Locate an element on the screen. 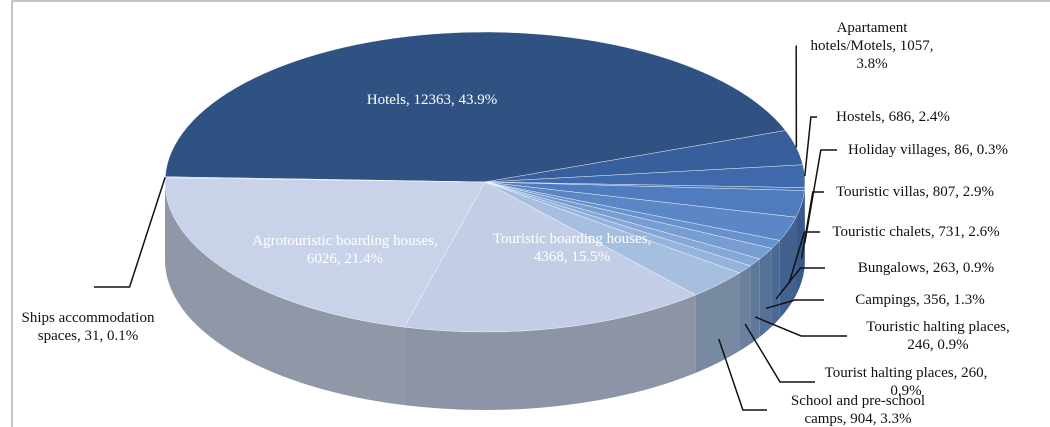 The width and height of the screenshot is (1050, 427). slice-label: Hotels, 12363, 43.9% is located at coordinates (432, 100).